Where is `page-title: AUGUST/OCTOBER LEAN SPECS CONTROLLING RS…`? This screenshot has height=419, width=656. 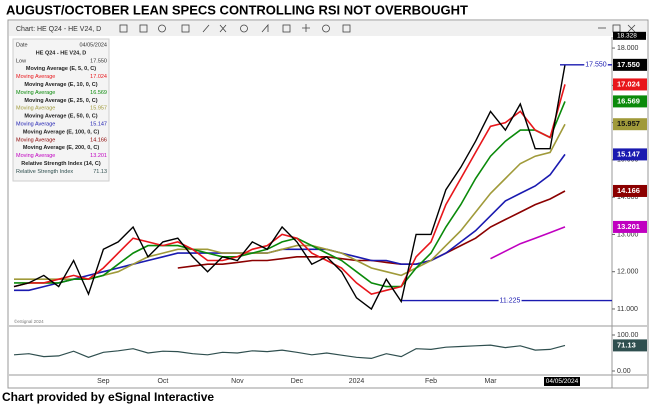 page-title: AUGUST/OCTOBER LEAN SPECS CONTROLLING RS… is located at coordinates (237, 9).